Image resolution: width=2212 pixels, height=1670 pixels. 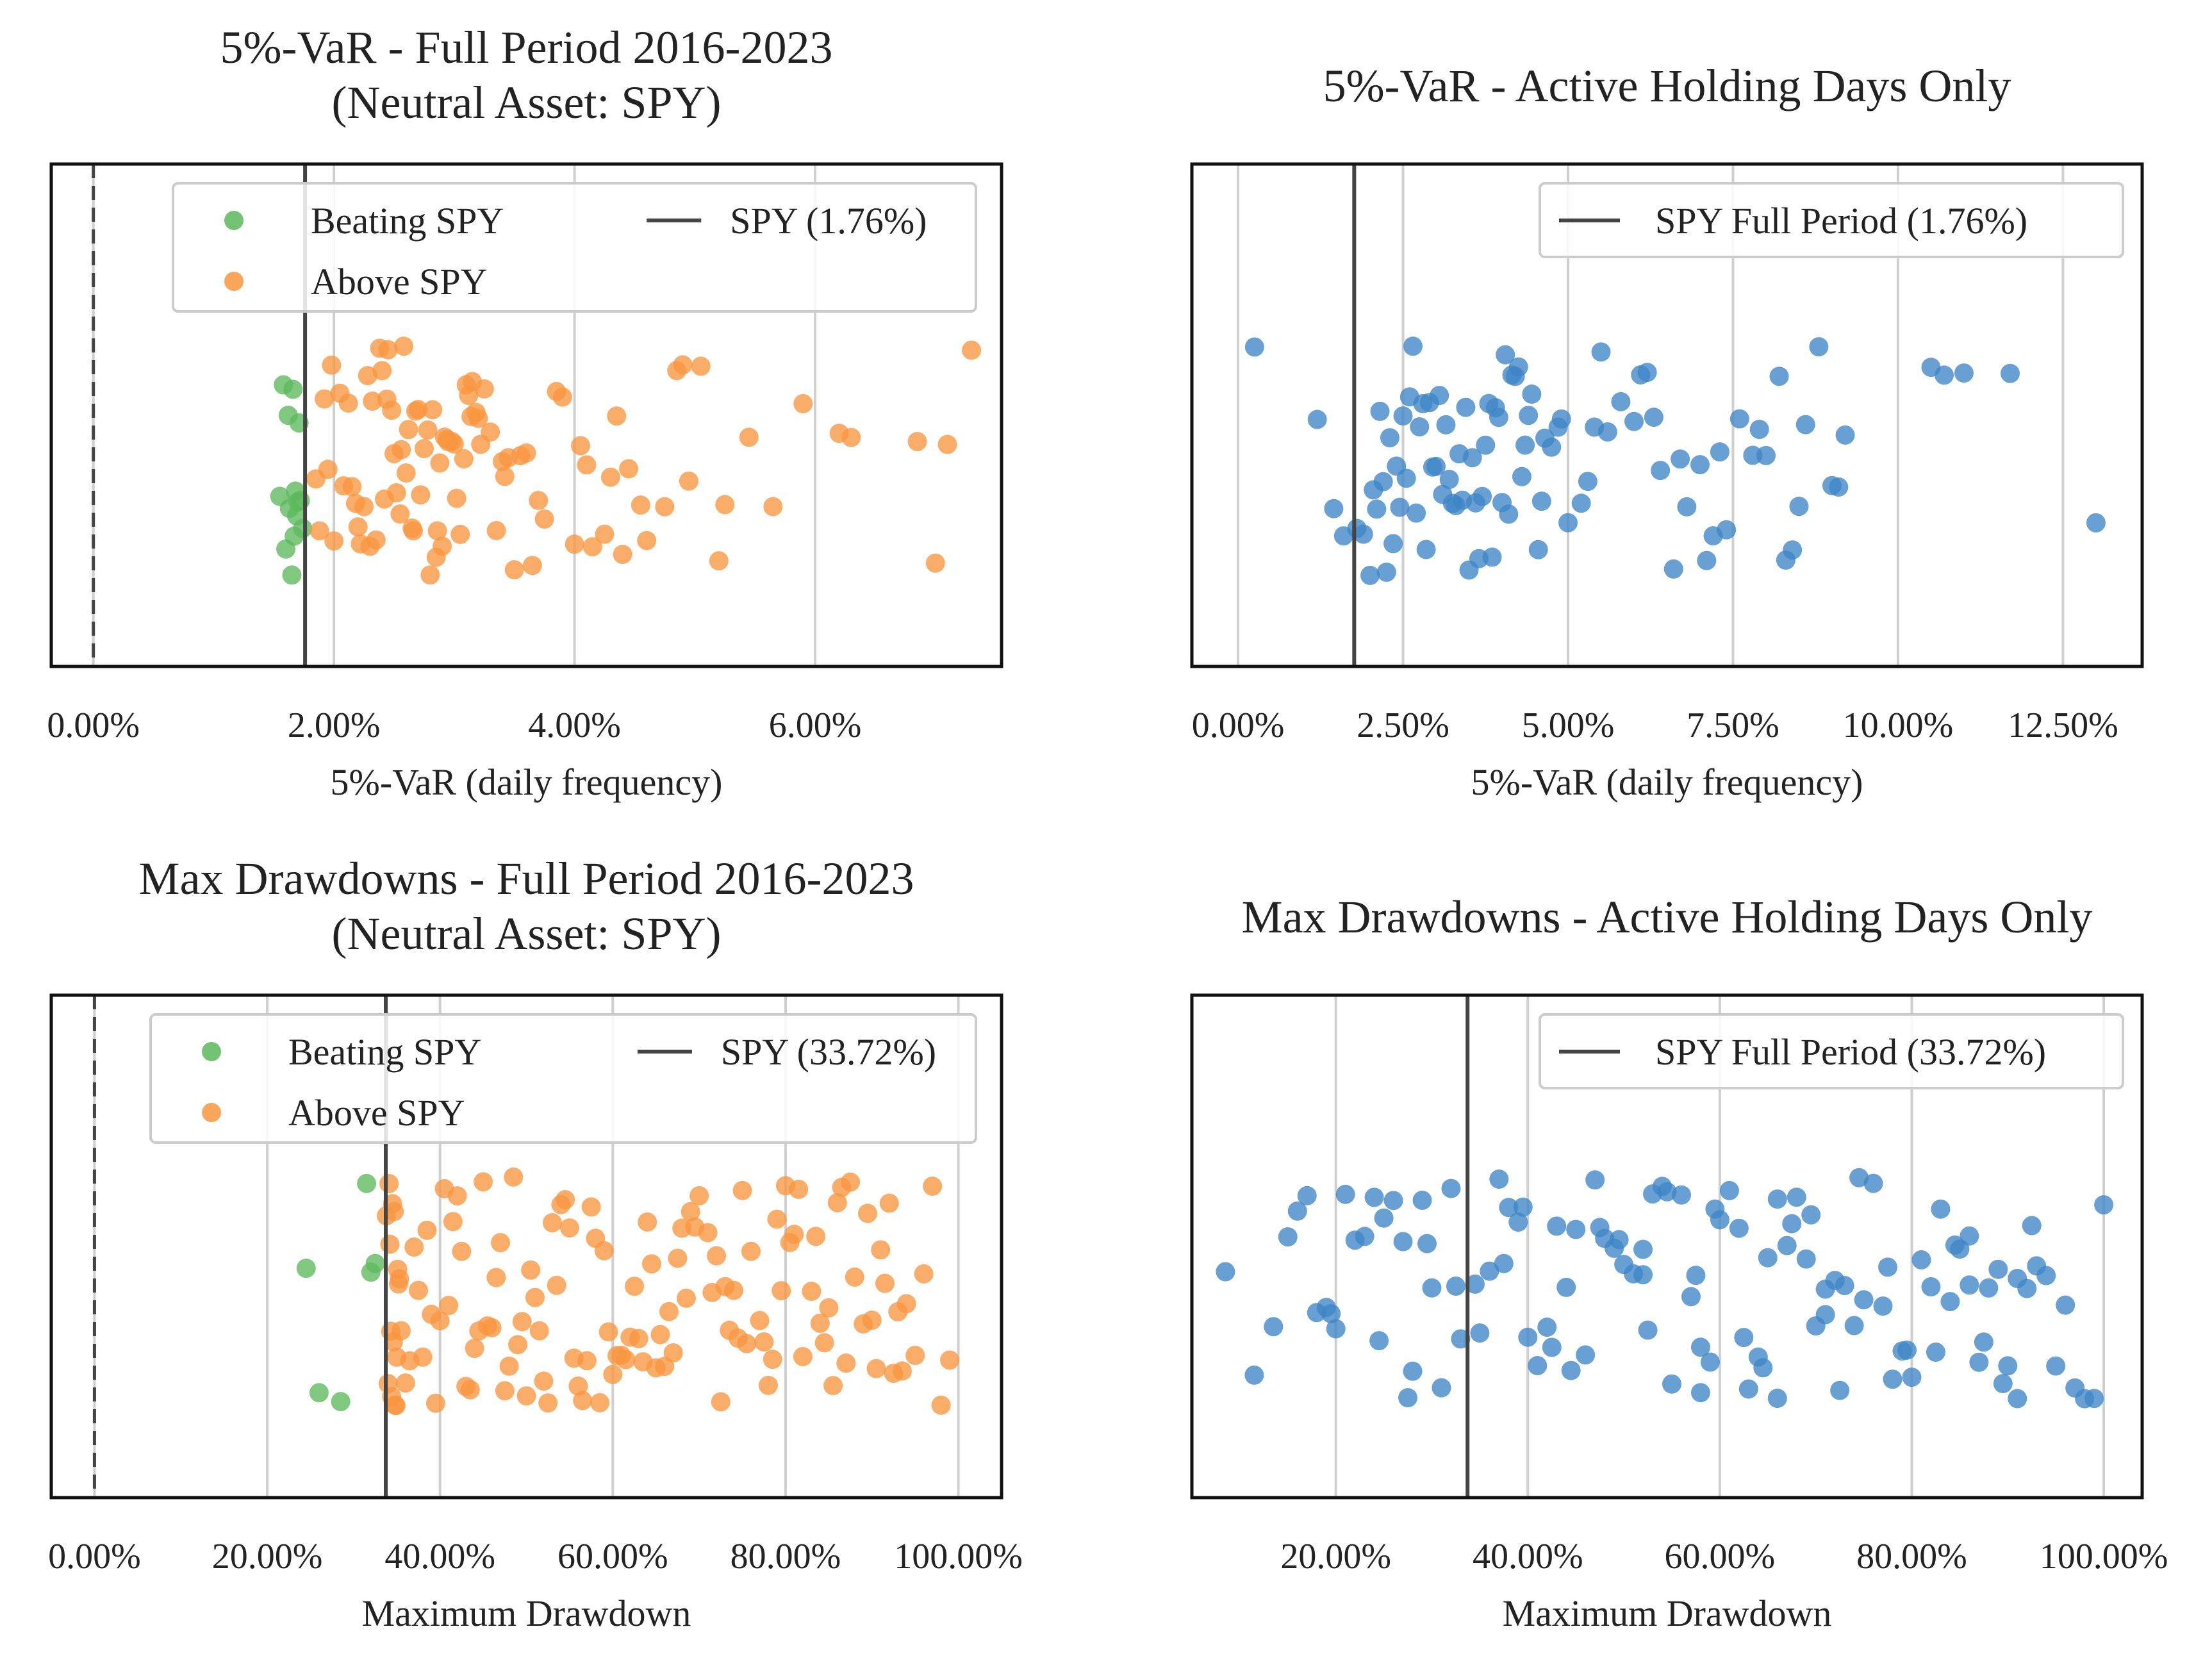 I want to click on x-tick-label: 5.00%, so click(x=1568, y=725).